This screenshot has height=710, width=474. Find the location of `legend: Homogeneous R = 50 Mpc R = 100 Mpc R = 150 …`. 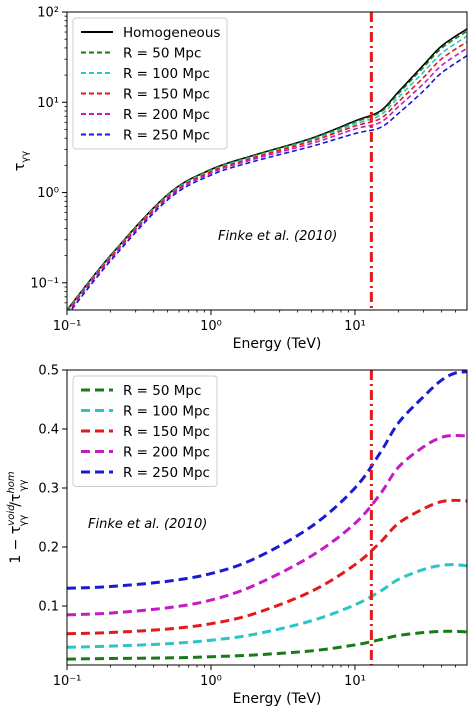

legend: Homogeneous R = 50 Mpc R = 100 Mpc R = 150 … is located at coordinates (150, 83).